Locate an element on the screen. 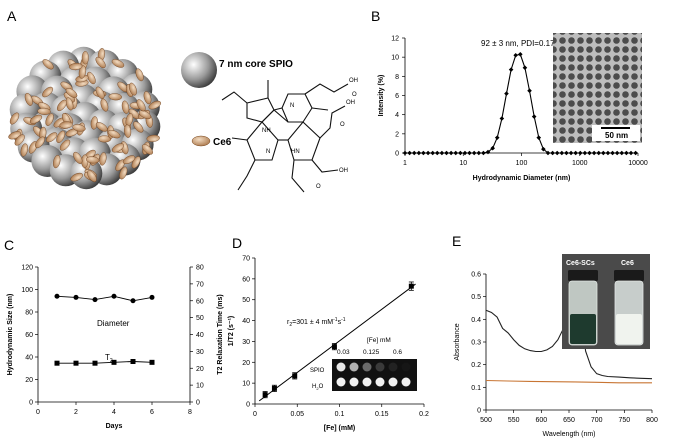 The image size is (676, 448). chart-c-y-right-axis-label: T2 Relaxation Time (ms) is located at coordinates (220, 334).